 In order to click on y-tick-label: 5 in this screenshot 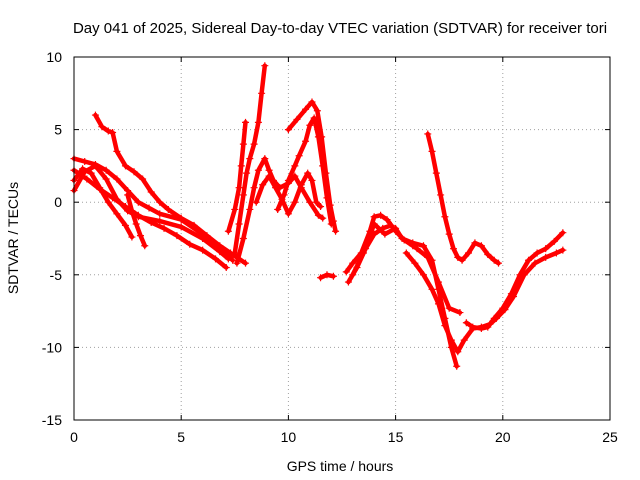, I will do `click(58, 130)`.